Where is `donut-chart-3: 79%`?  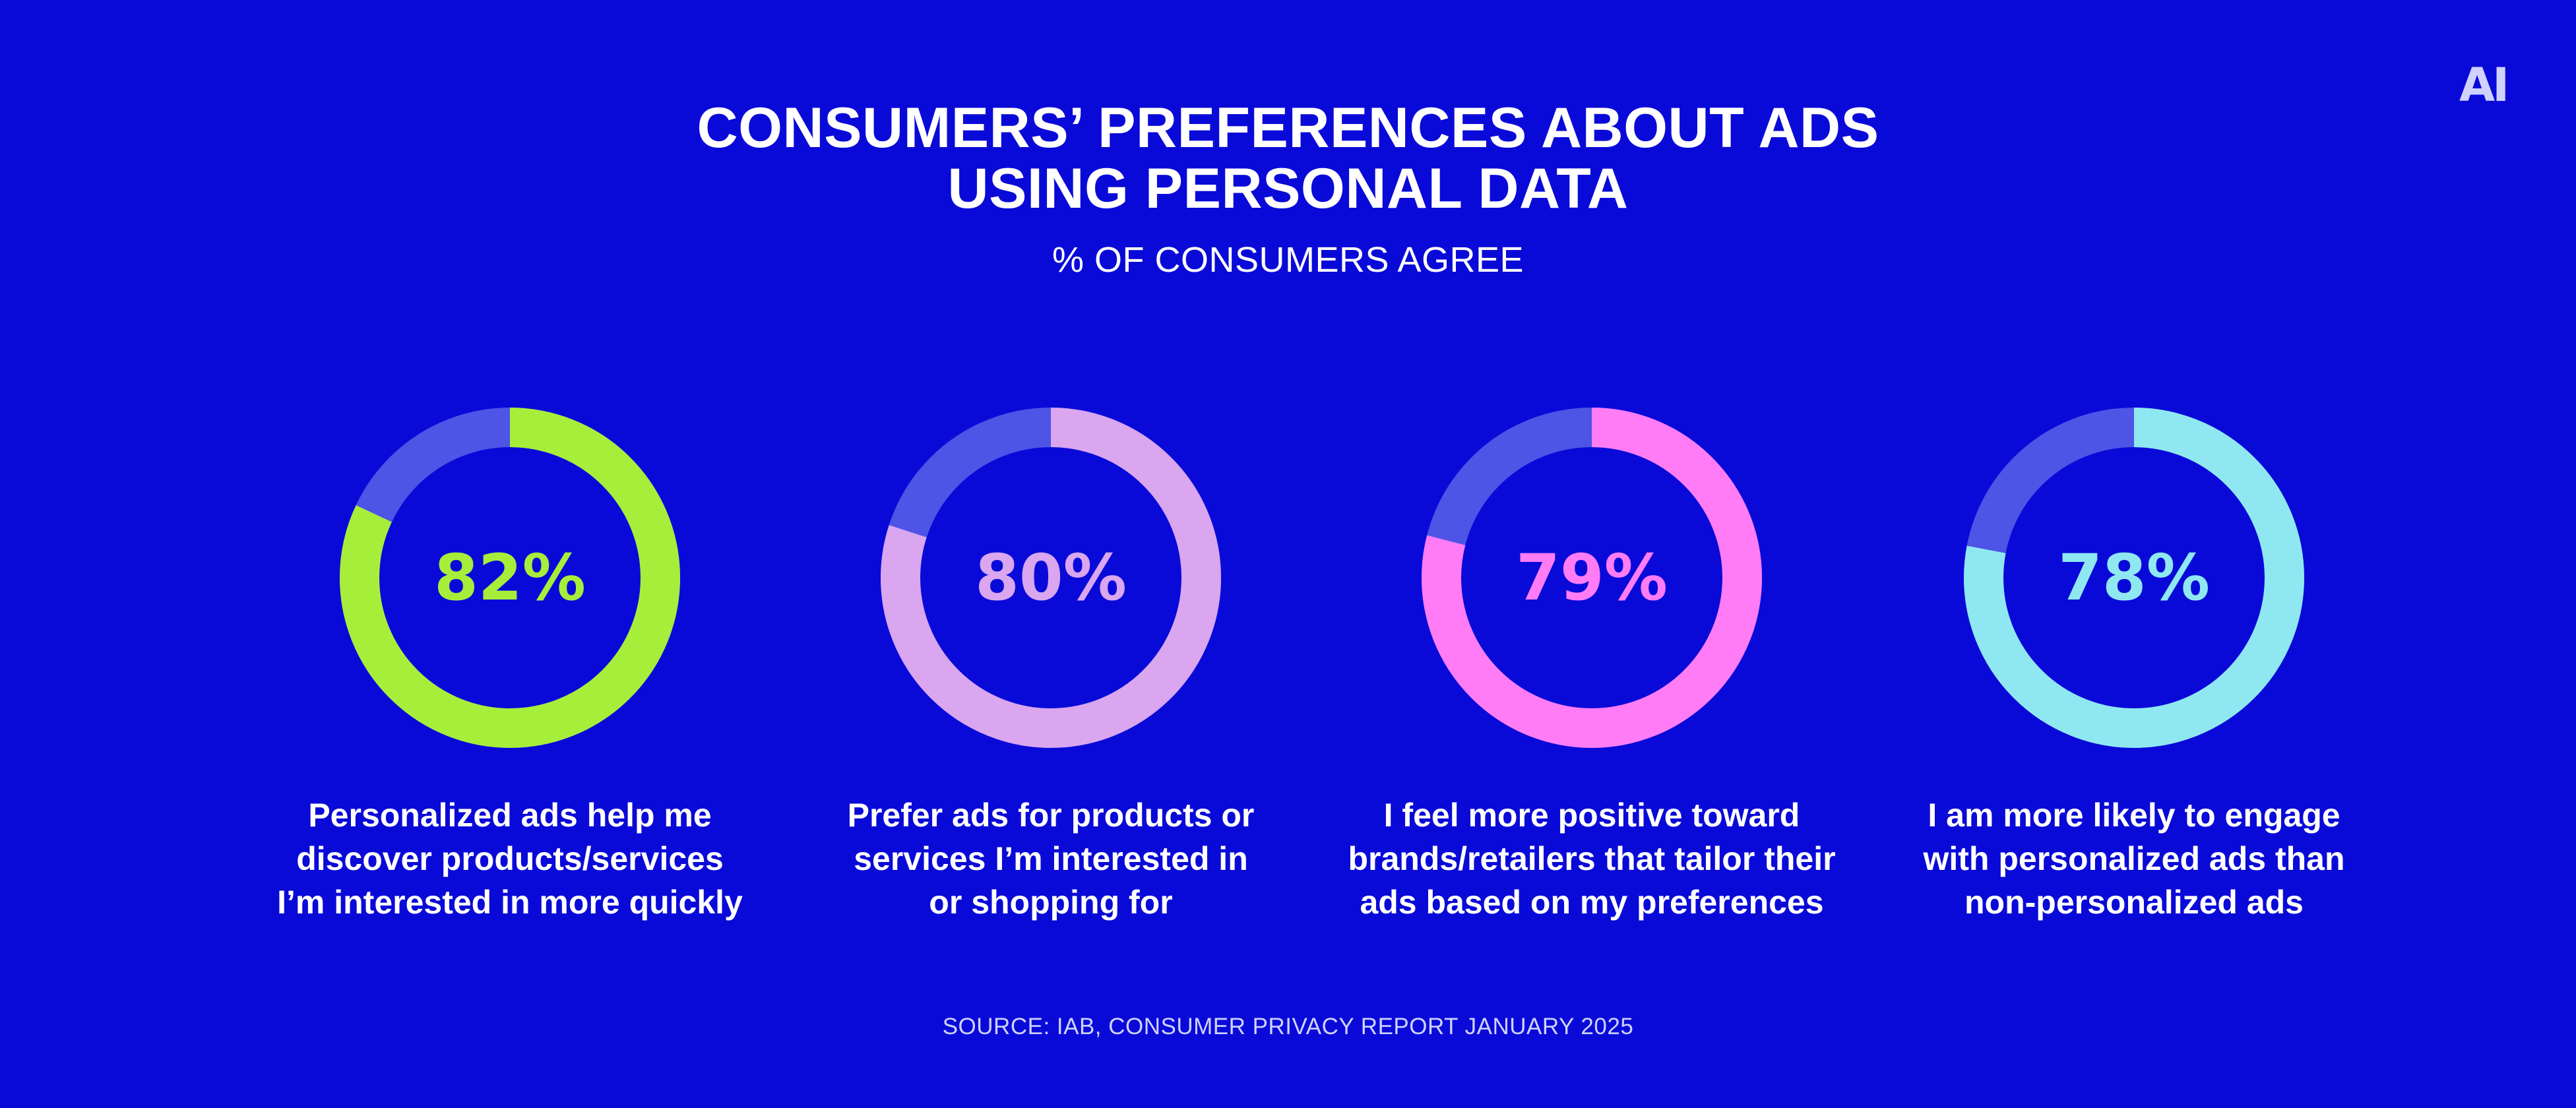
donut-chart-3: 79% is located at coordinates (1592, 578).